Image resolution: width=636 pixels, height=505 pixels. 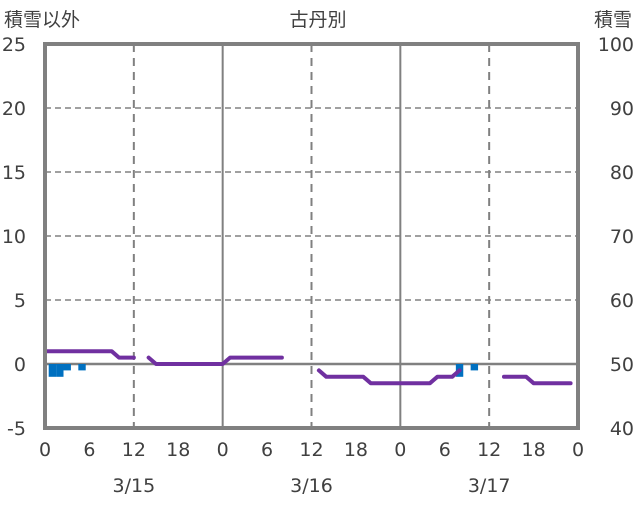 What do you see at coordinates (14, 173) in the screenshot?
I see `left-tick-label: 15` at bounding box center [14, 173].